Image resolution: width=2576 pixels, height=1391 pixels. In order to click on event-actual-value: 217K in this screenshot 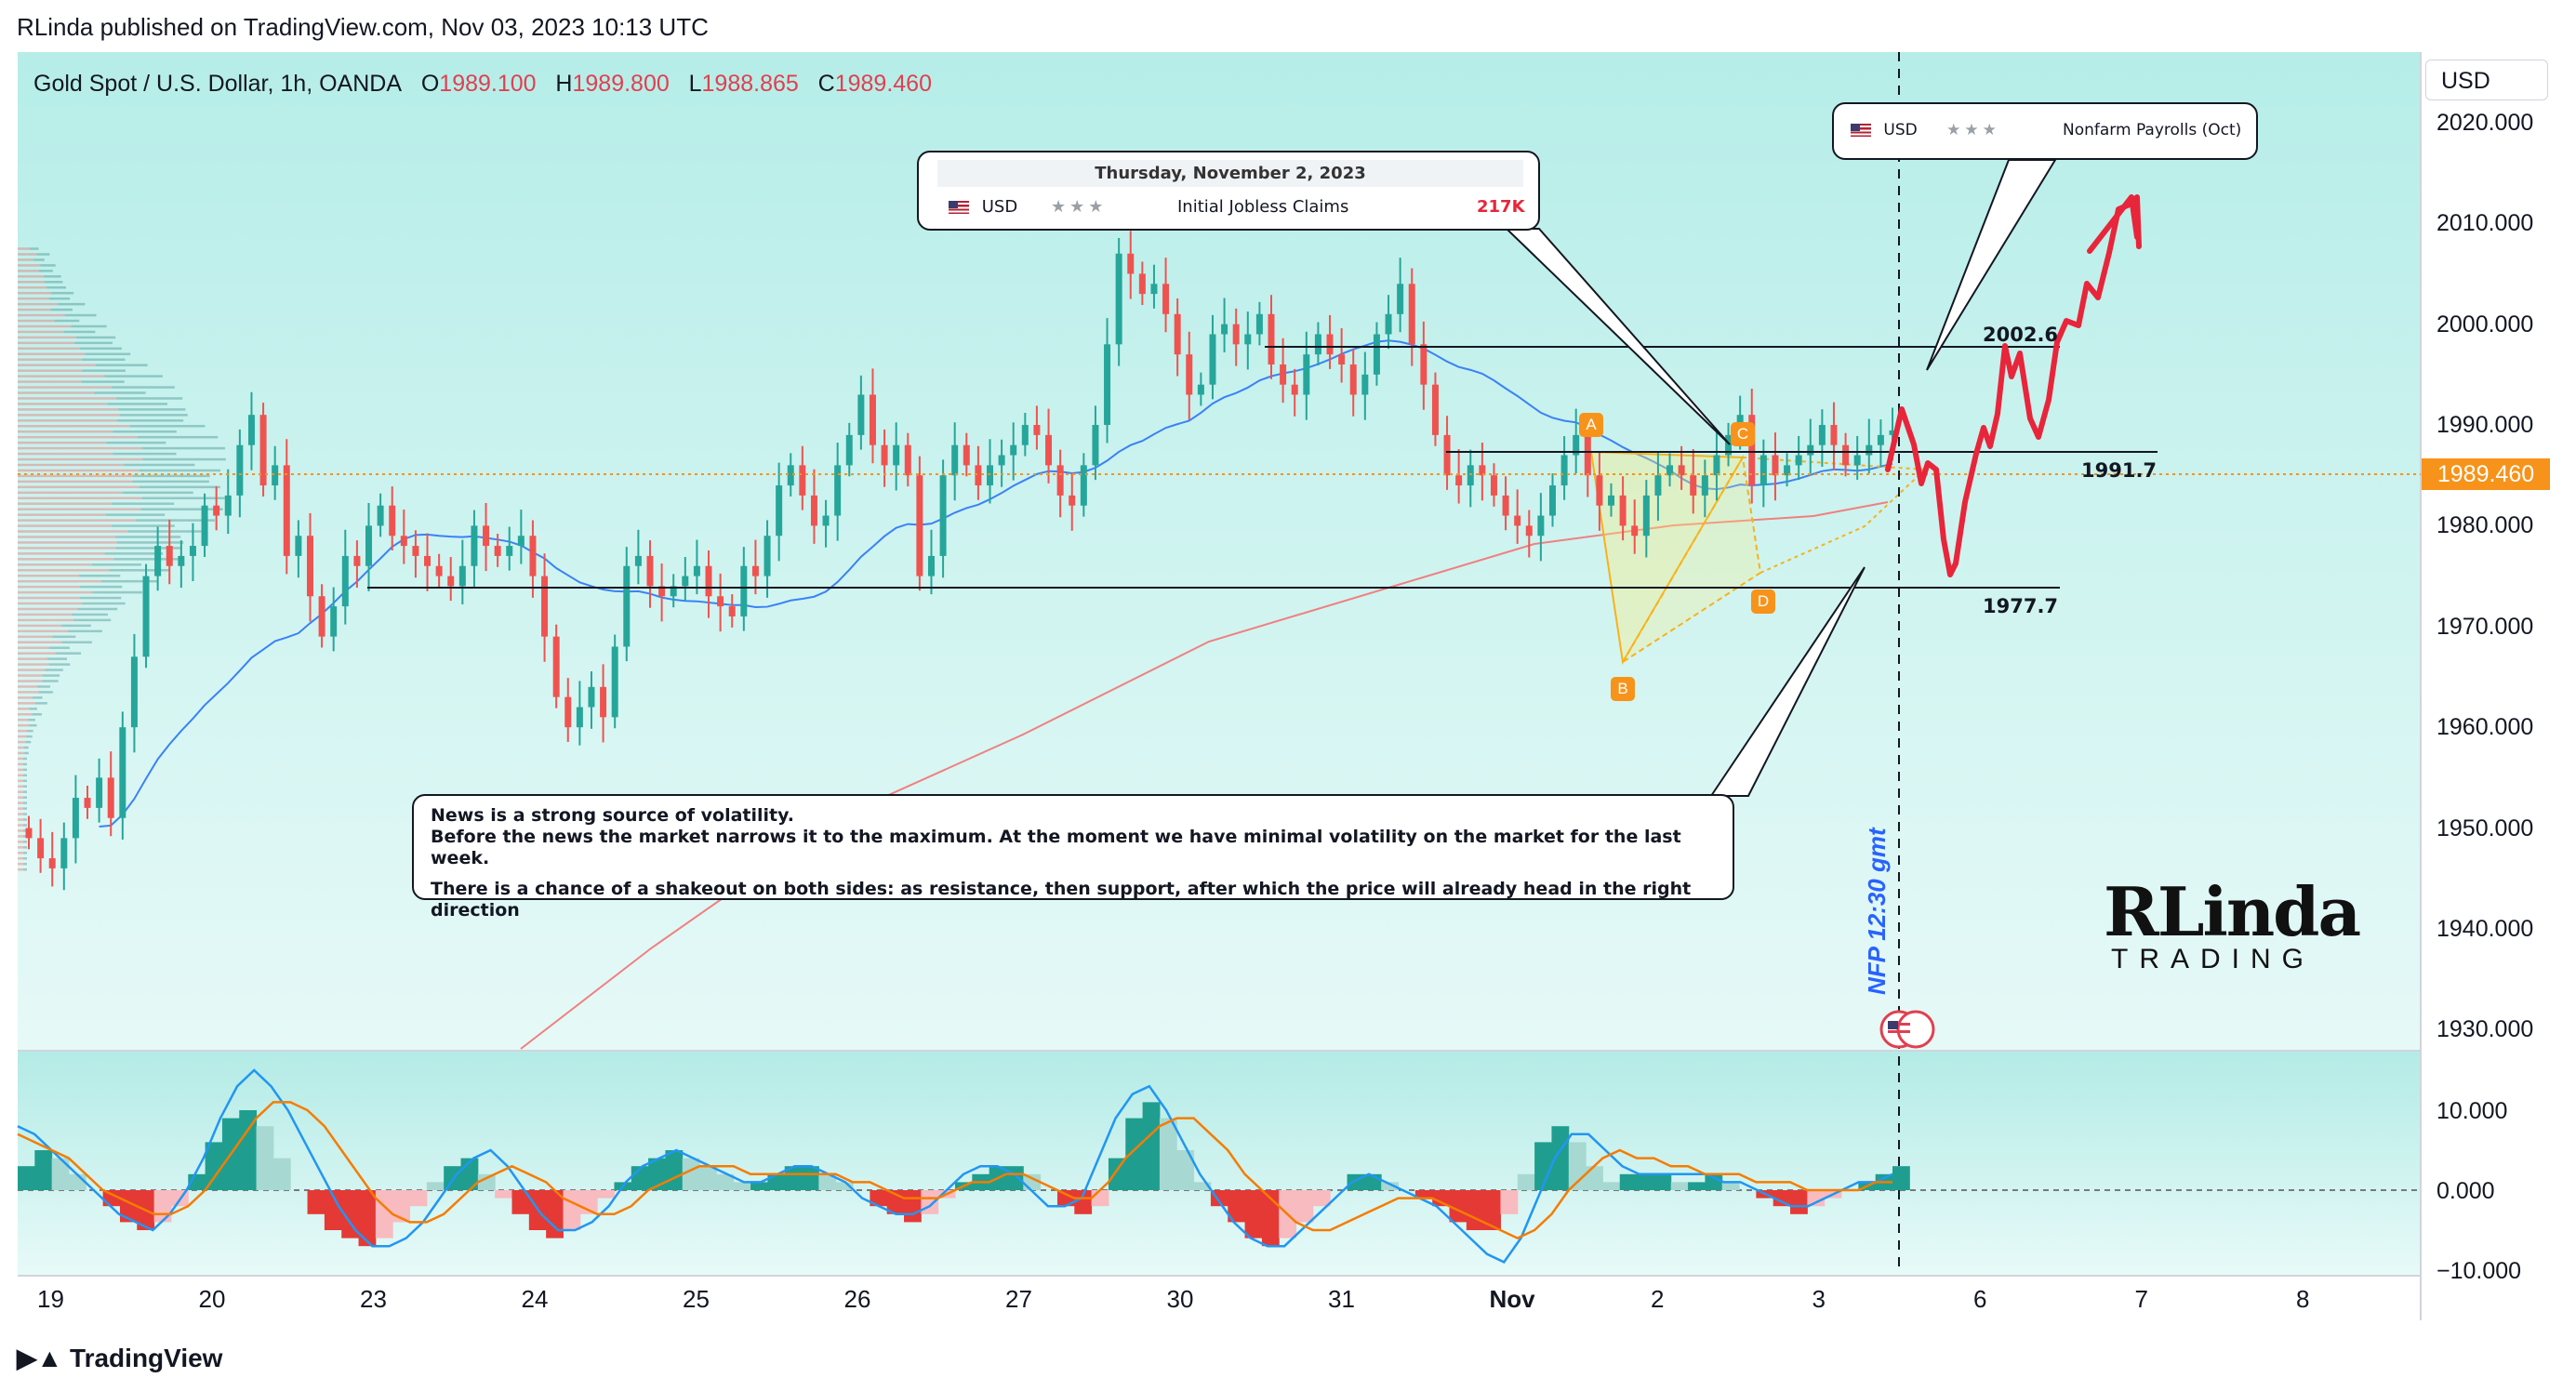, I will do `click(1501, 207)`.